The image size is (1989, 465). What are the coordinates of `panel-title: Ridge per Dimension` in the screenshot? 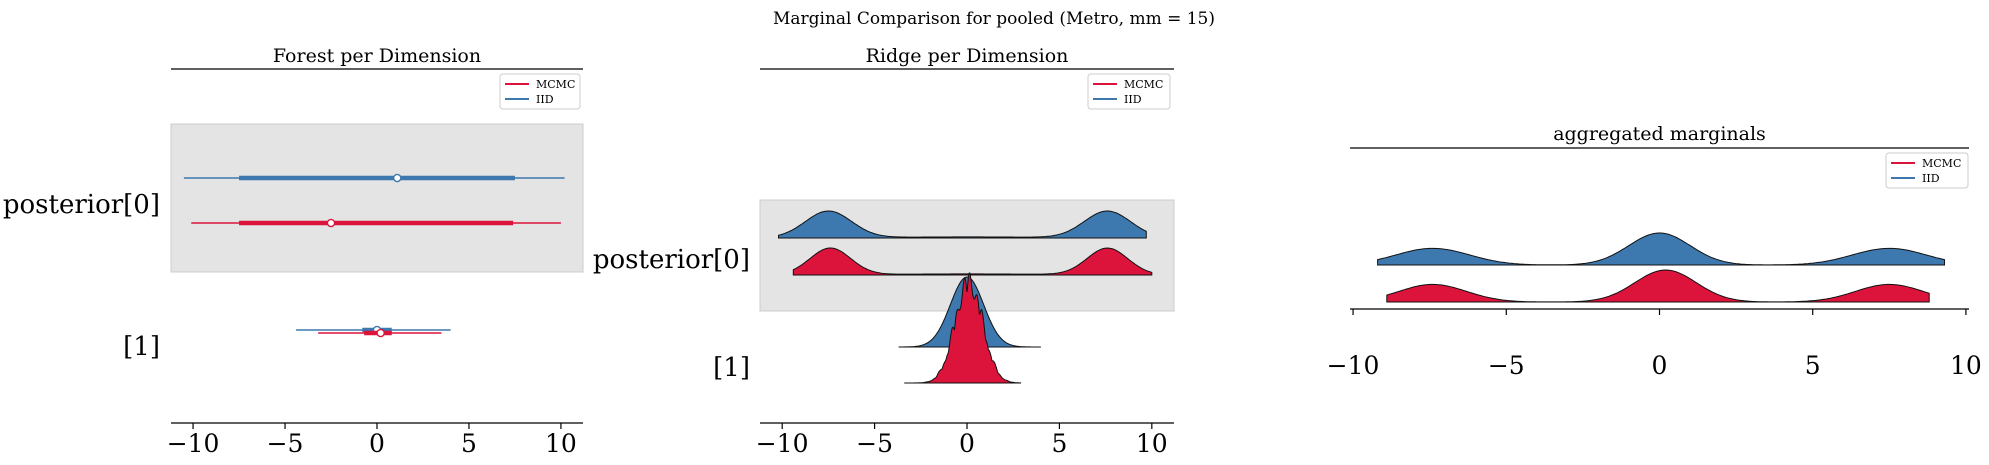 It's located at (967, 56).